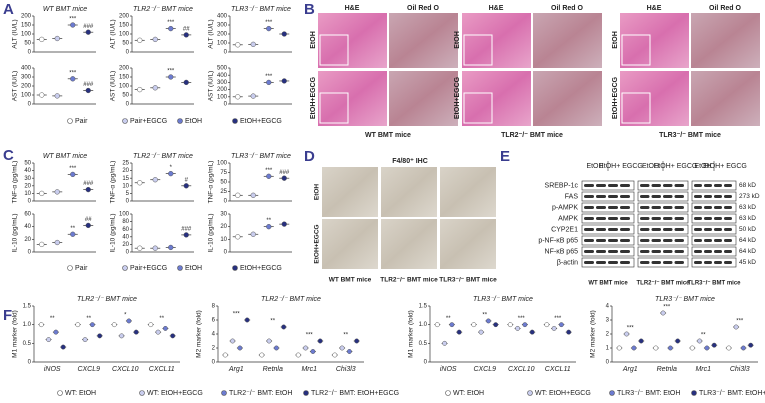  I want to click on panel-label: D, so click(309, 156).